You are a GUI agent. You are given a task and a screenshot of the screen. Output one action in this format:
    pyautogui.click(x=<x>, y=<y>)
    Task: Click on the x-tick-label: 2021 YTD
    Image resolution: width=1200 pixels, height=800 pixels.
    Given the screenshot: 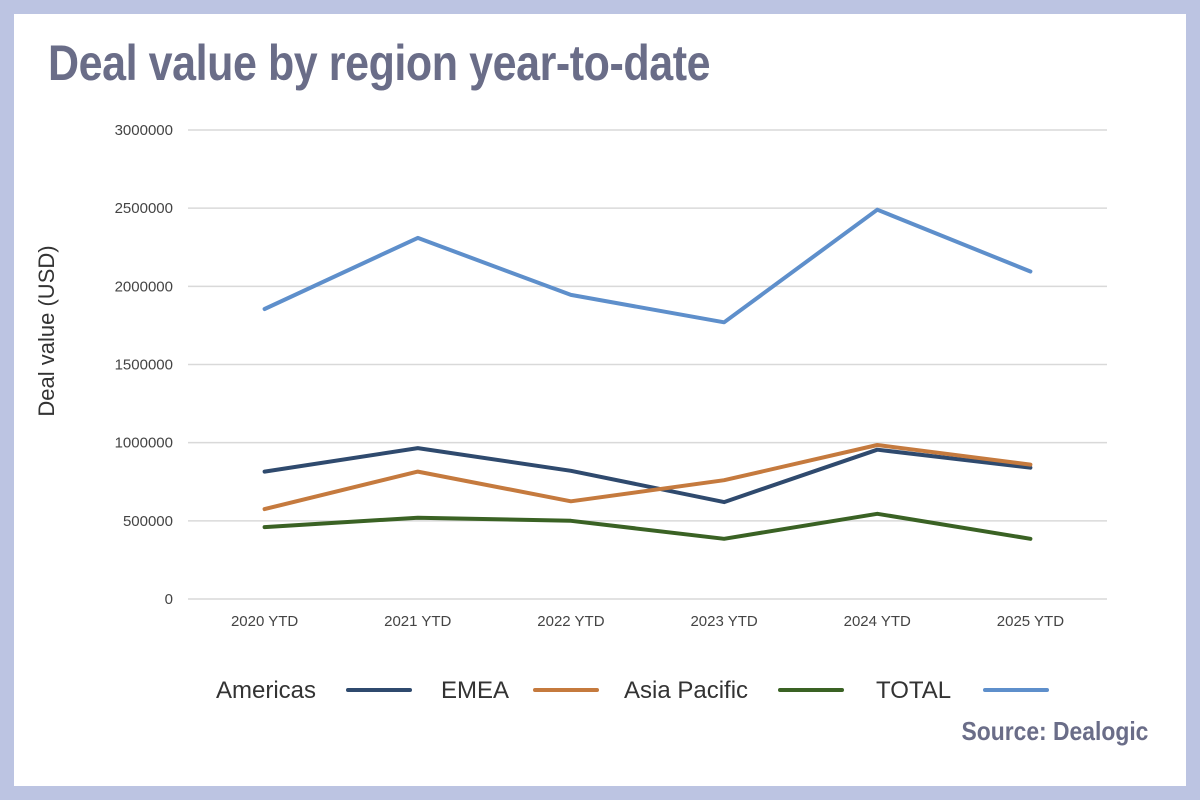 What is the action you would take?
    pyautogui.click(x=417, y=621)
    